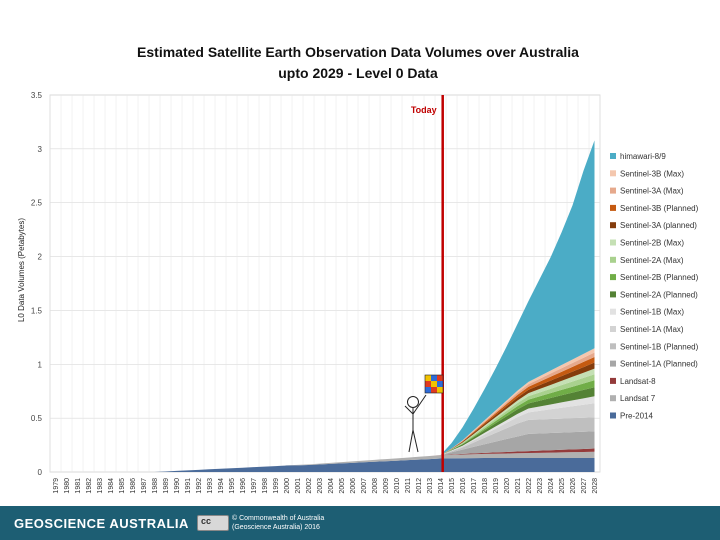 Image resolution: width=720 pixels, height=540 pixels. What do you see at coordinates (210, 486) in the screenshot?
I see `x-tick-label: 1993` at bounding box center [210, 486].